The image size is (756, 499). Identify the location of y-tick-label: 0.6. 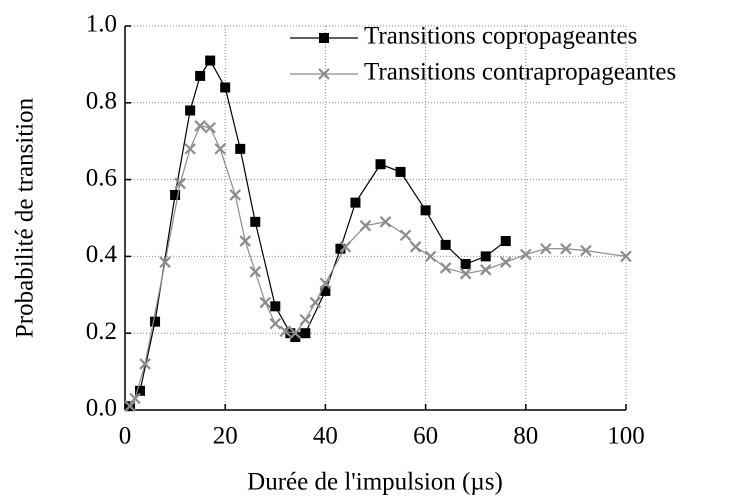
(101, 177).